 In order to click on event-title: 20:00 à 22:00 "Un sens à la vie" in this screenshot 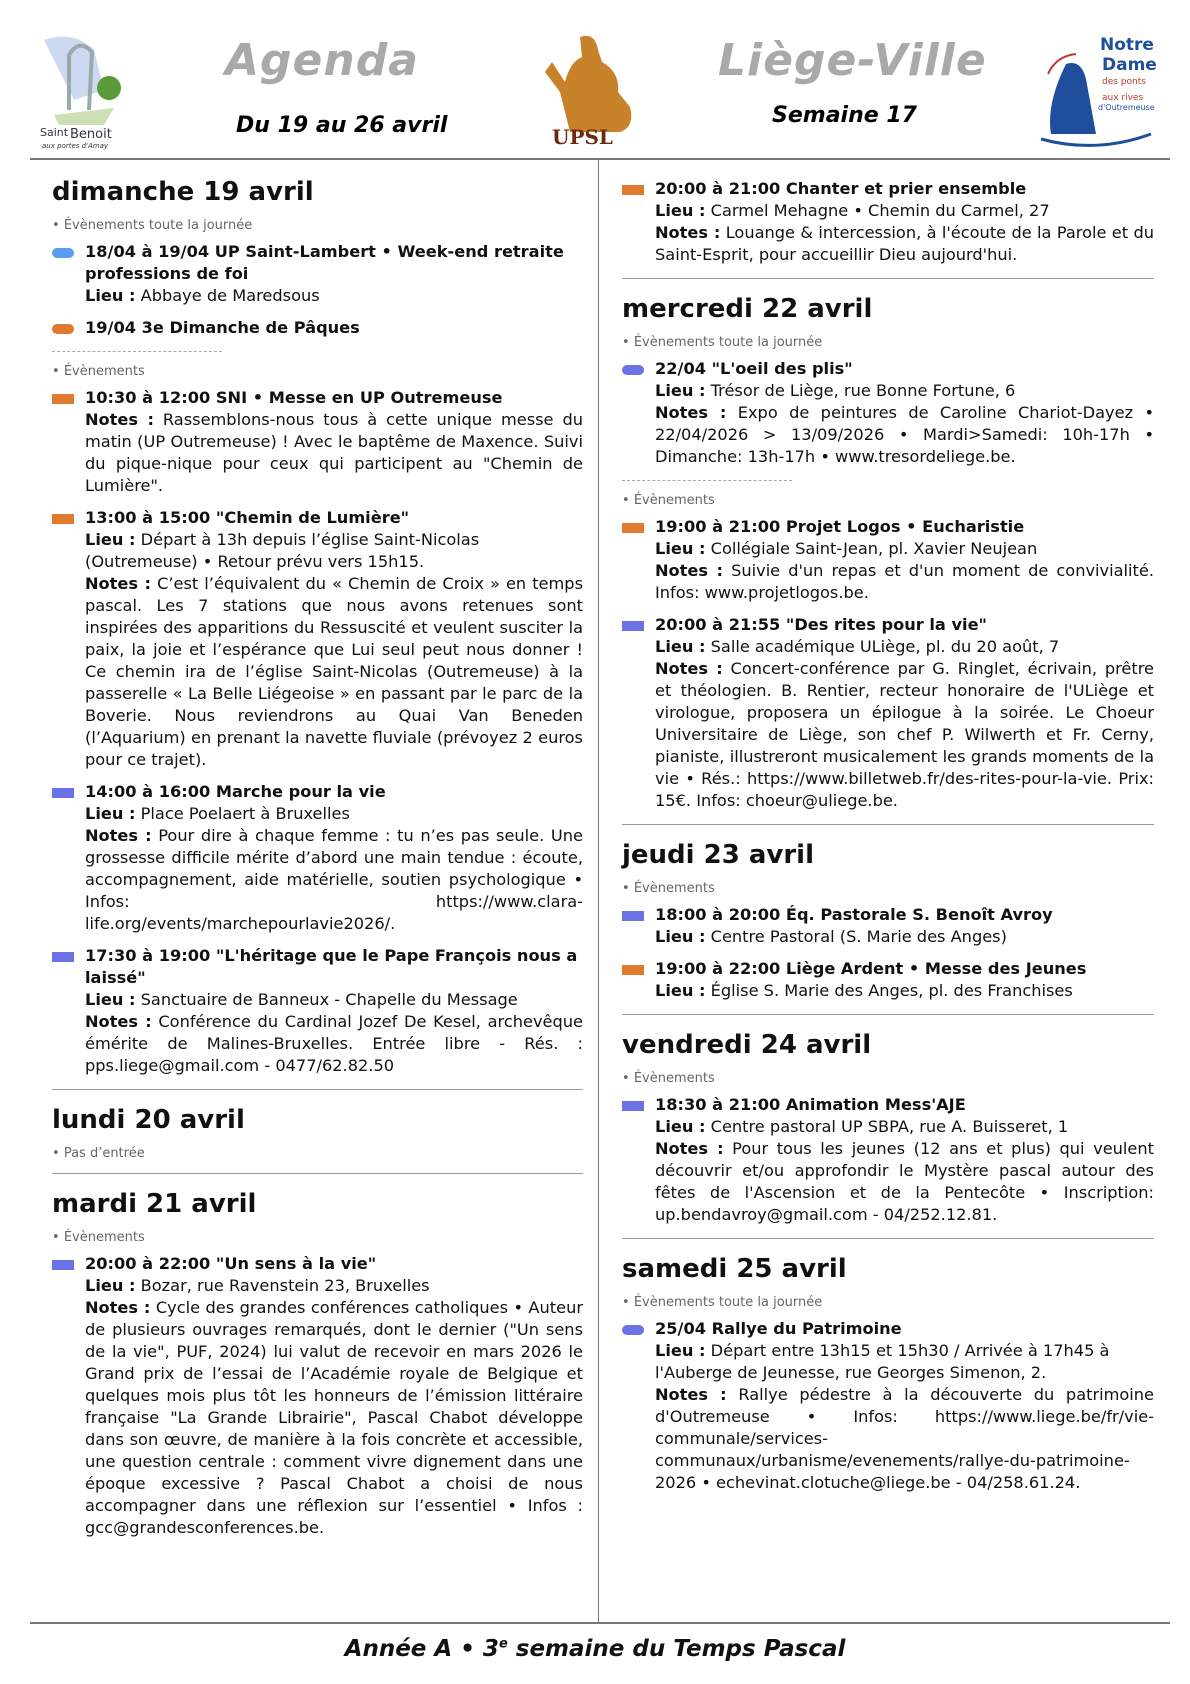, I will do `click(231, 1263)`.